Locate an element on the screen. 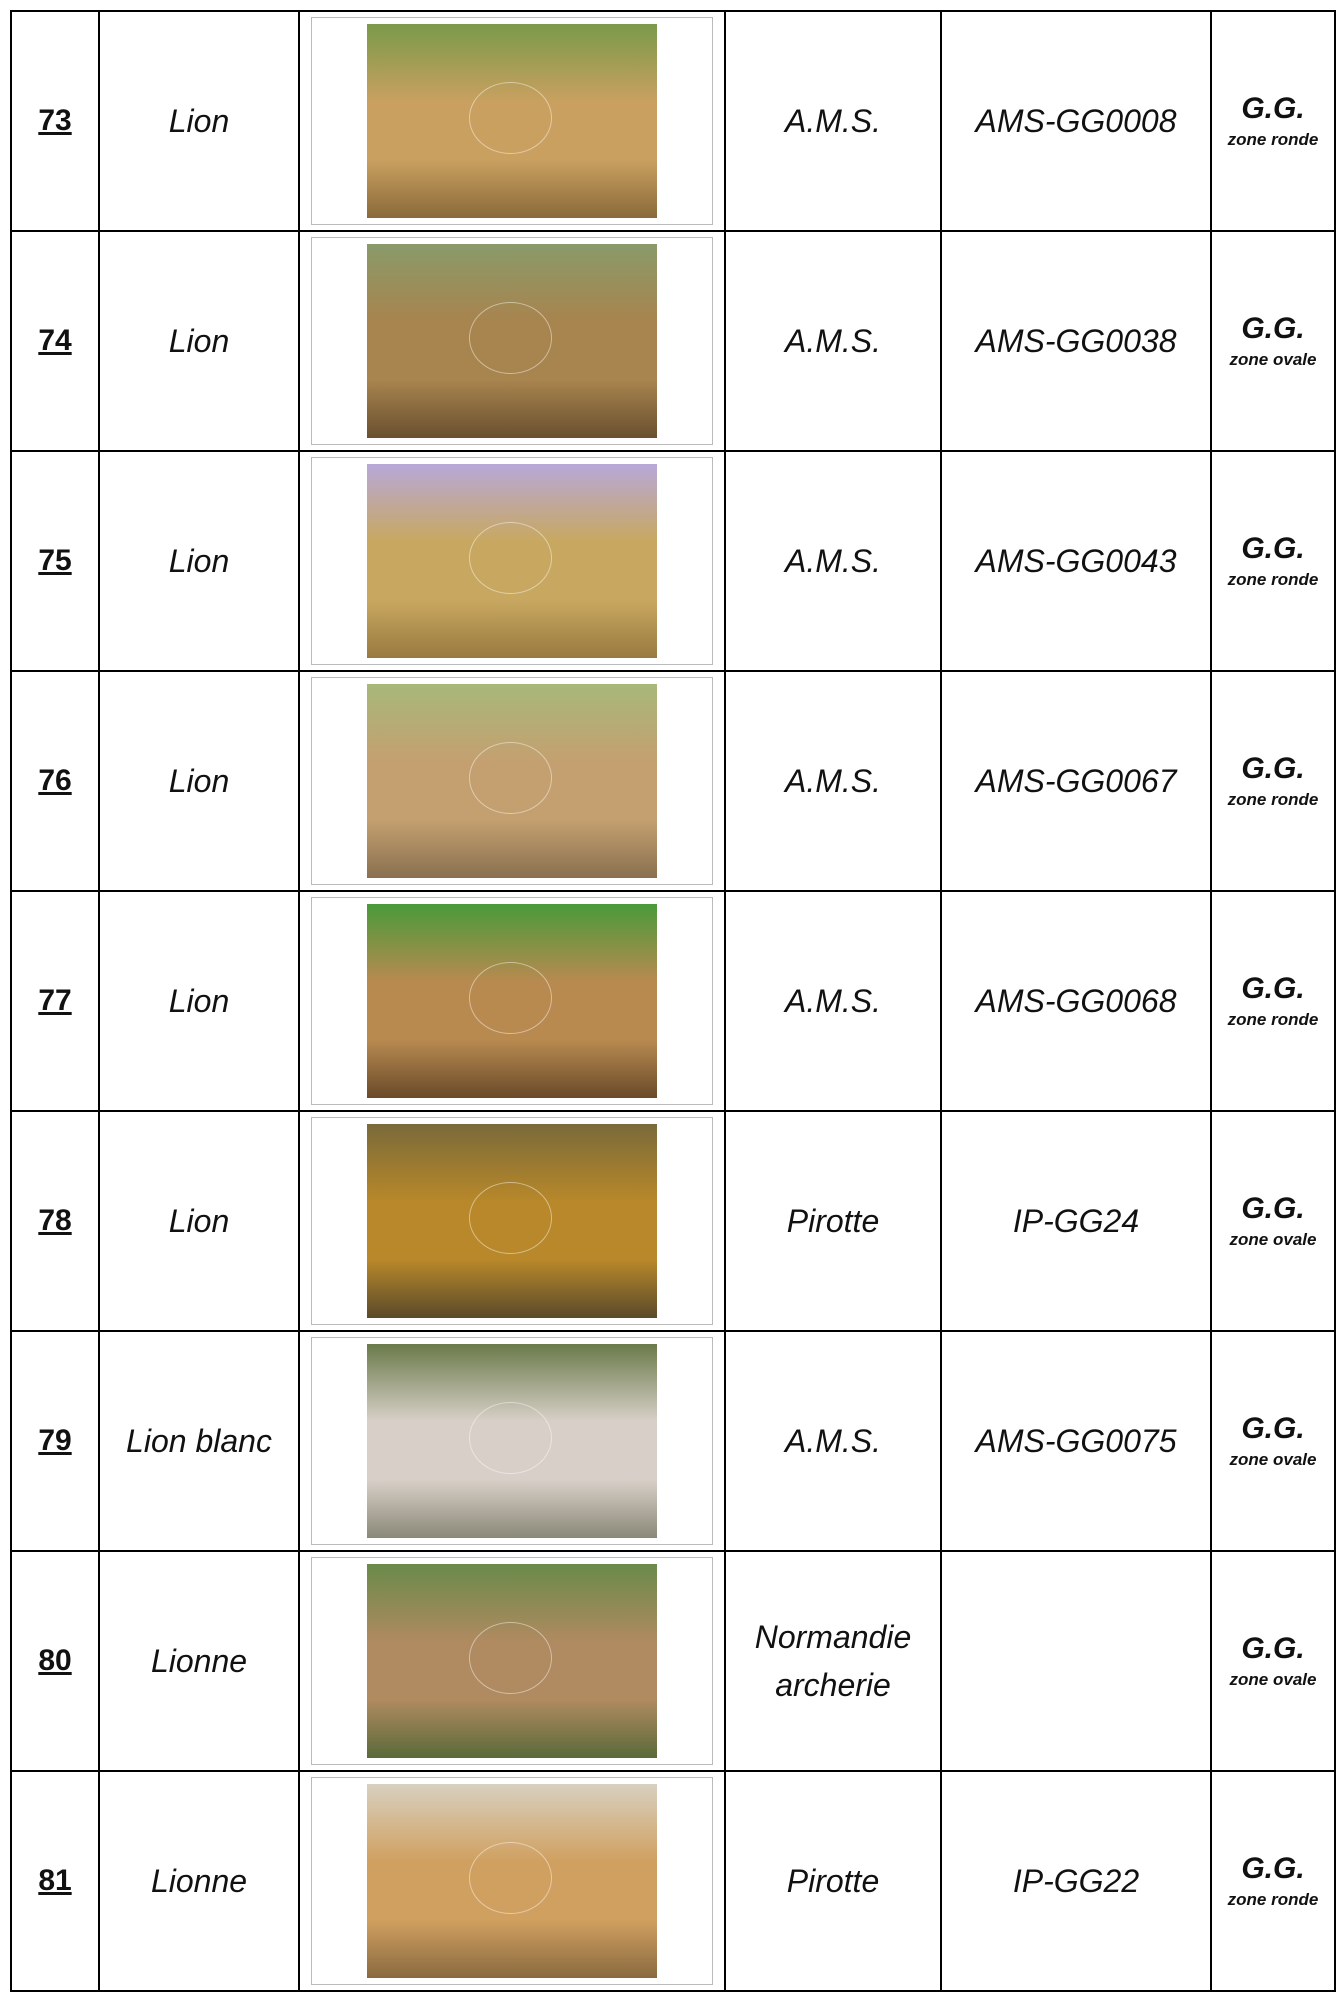  code-cell: IP-GG24 is located at coordinates (1076, 1221).